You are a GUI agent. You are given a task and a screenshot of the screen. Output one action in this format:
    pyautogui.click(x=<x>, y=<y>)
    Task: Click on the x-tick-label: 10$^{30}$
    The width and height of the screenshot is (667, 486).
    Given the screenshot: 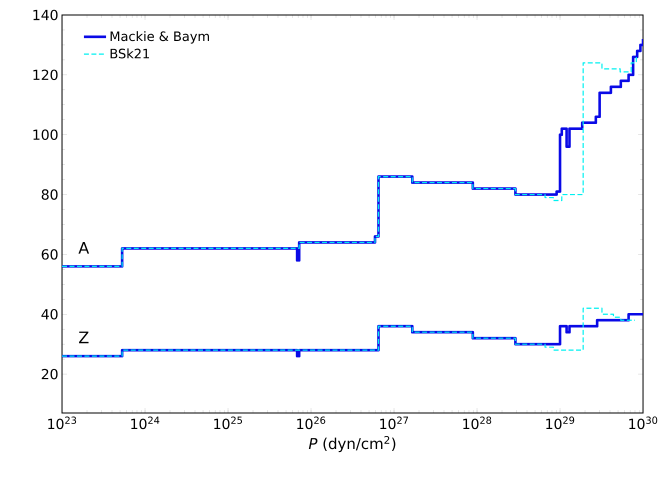 What is the action you would take?
    pyautogui.click(x=643, y=423)
    